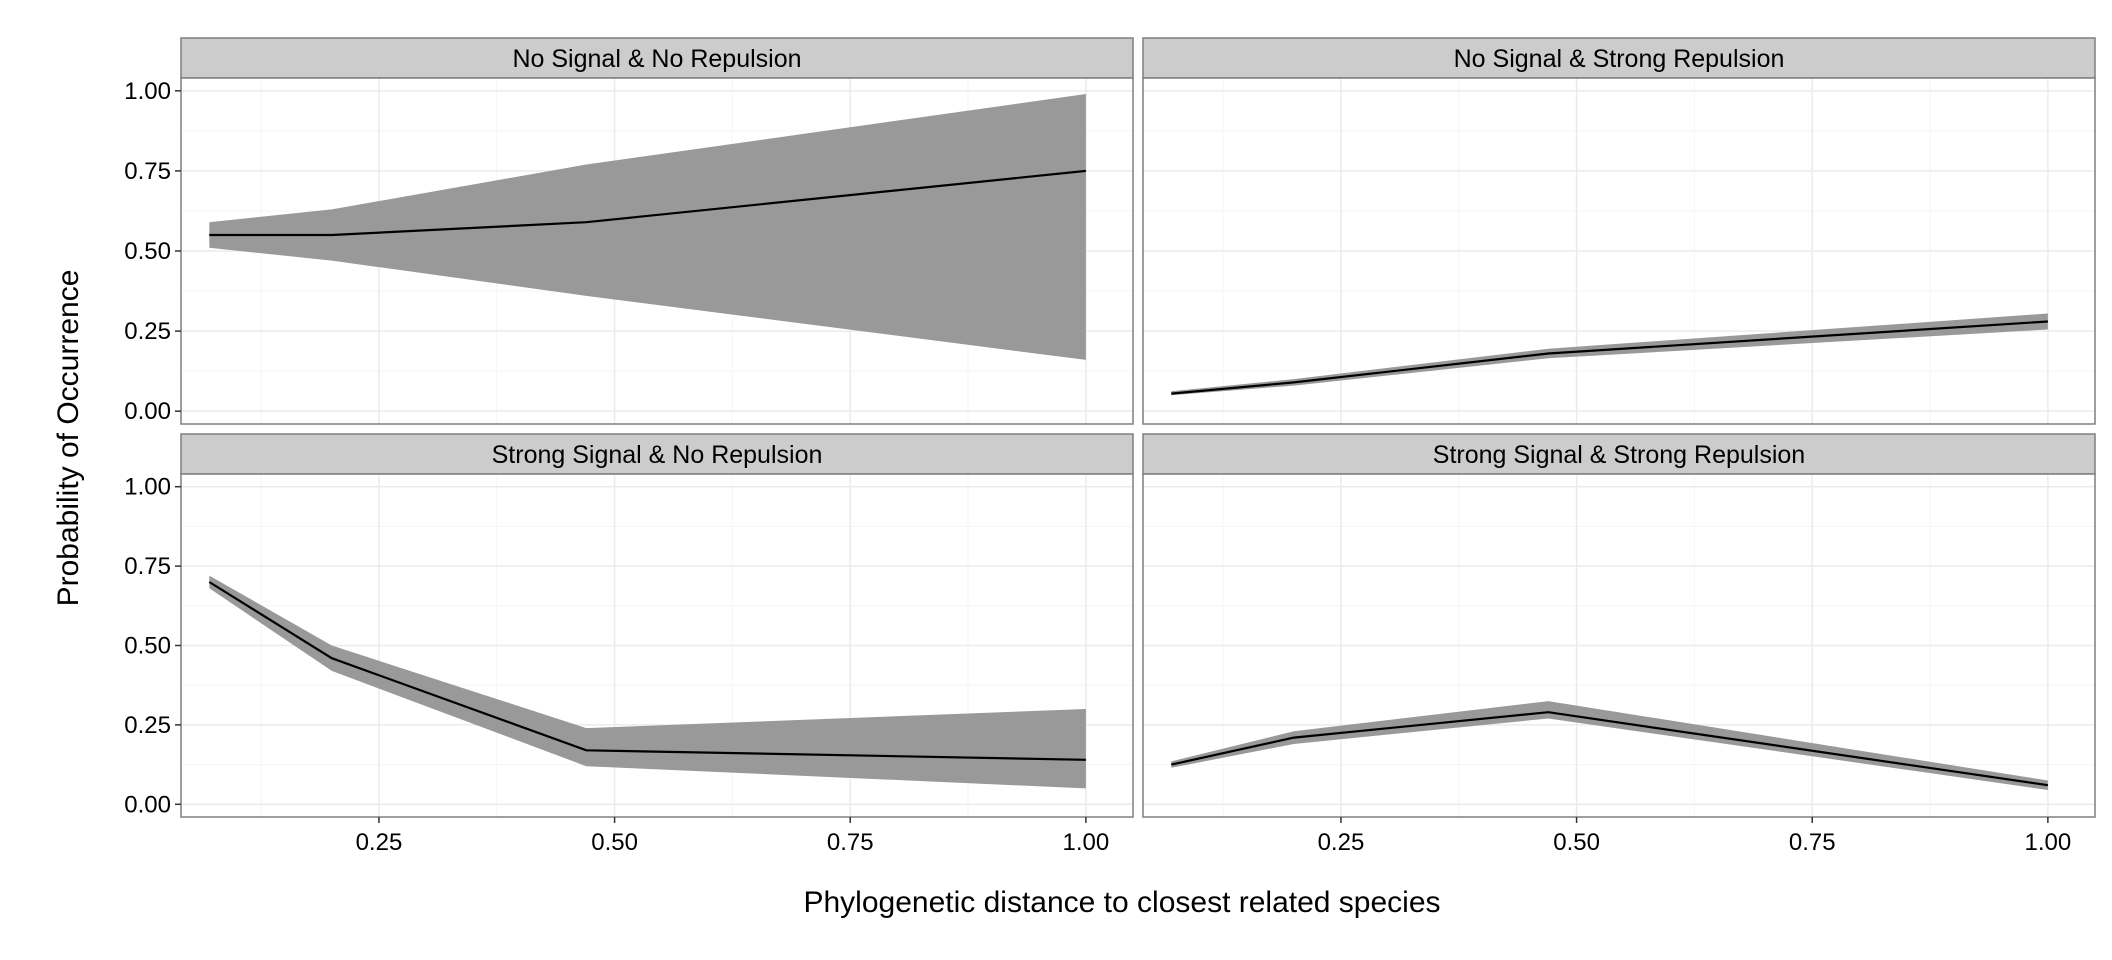 The width and height of the screenshot is (2112, 960). I want to click on strip-title: Strong Signal & Strong Repulsion, so click(1619, 455).